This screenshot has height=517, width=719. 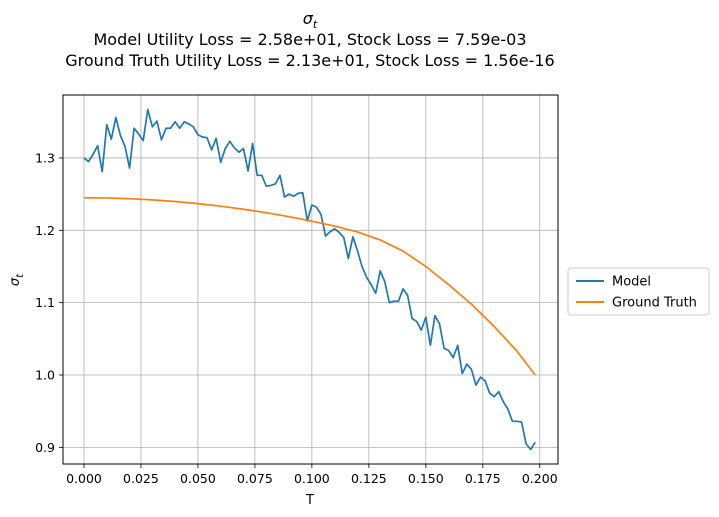 I want to click on legend-label-model: Model, so click(x=631, y=282).